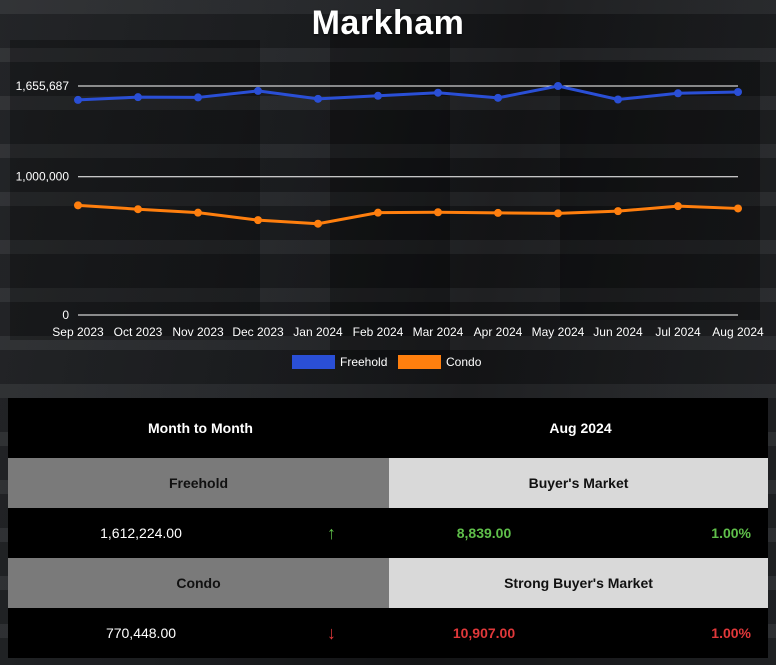 This screenshot has height=665, width=776. I want to click on x-tick-label: Nov 2023, so click(198, 332).